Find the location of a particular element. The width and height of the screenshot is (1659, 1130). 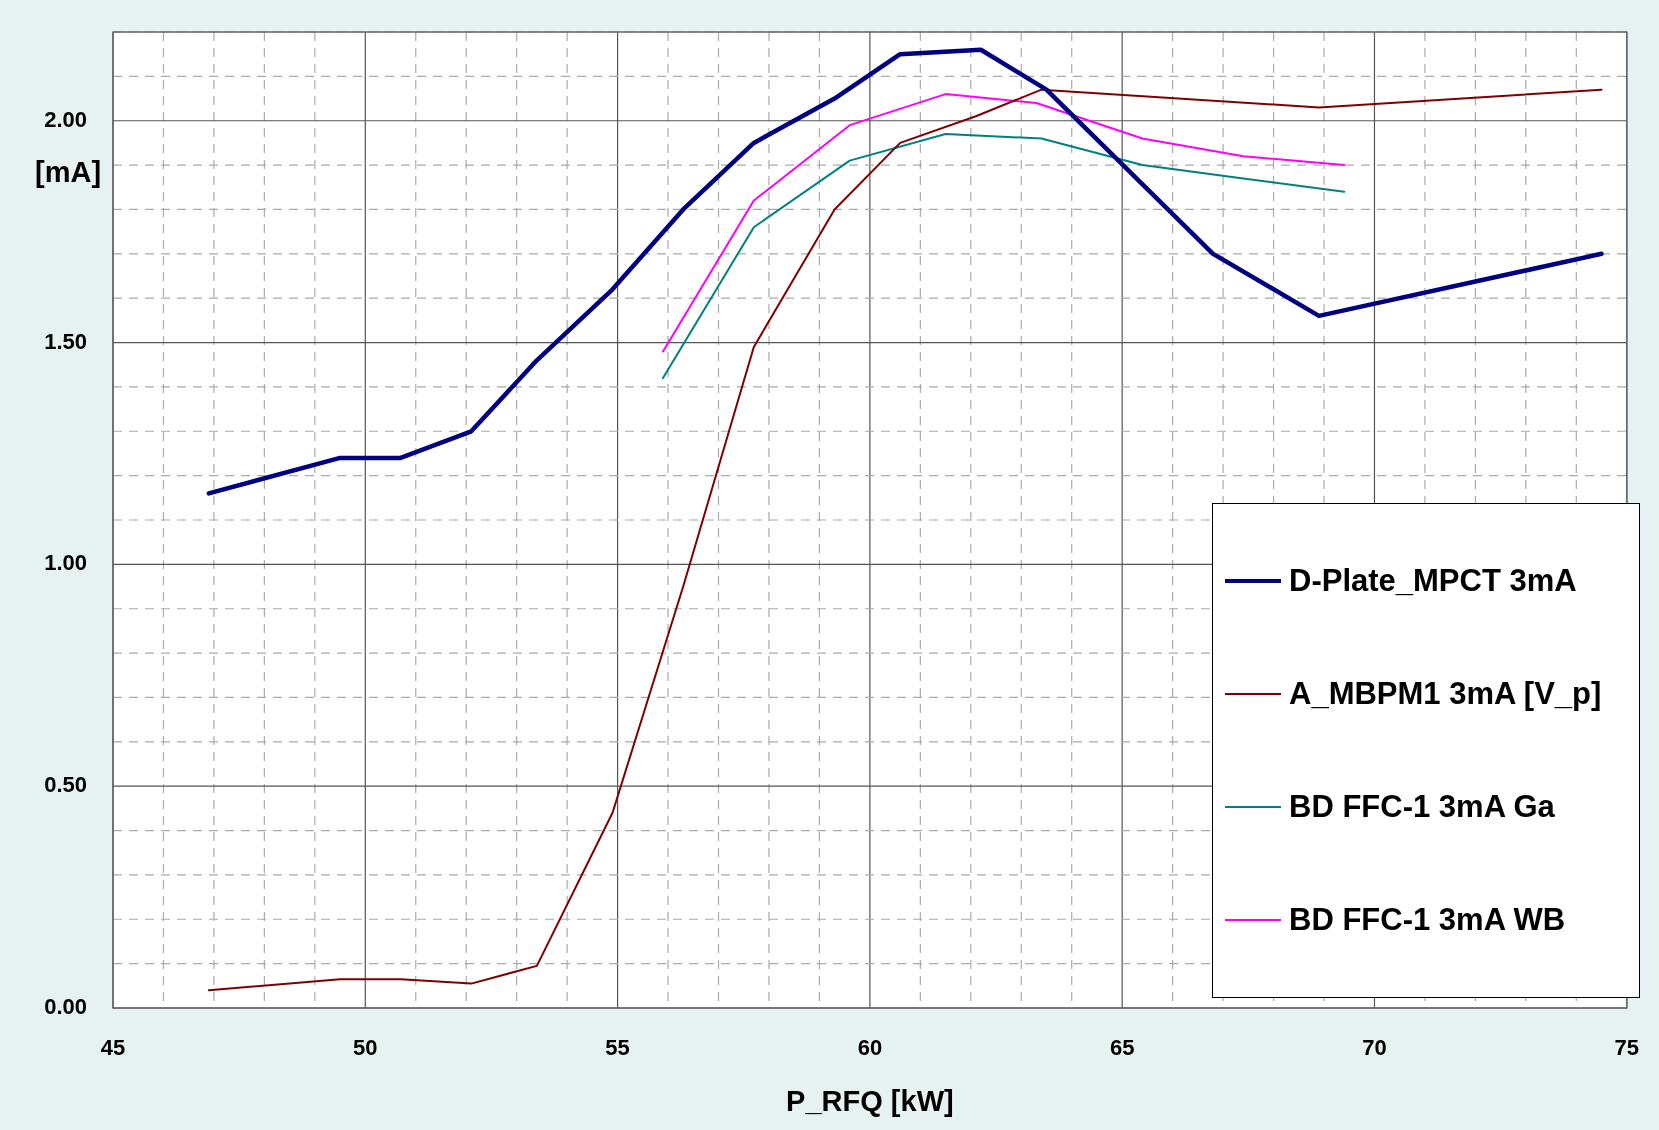

x-tick-label: 50 is located at coordinates (365, 1048).